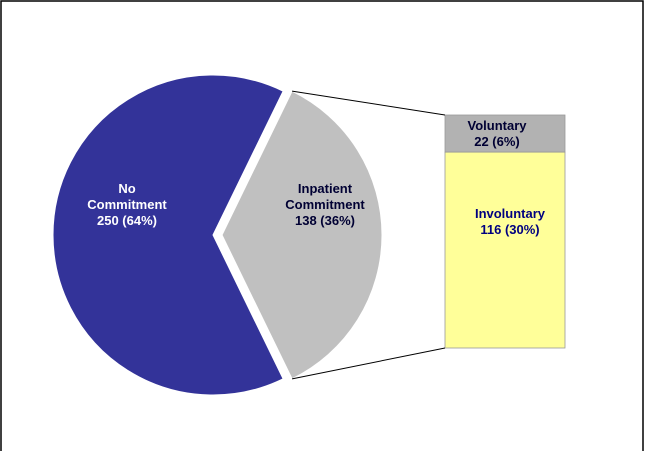 The width and height of the screenshot is (645, 451). Describe the element at coordinates (325, 220) in the screenshot. I see `value-label: 138 (36%)` at that location.